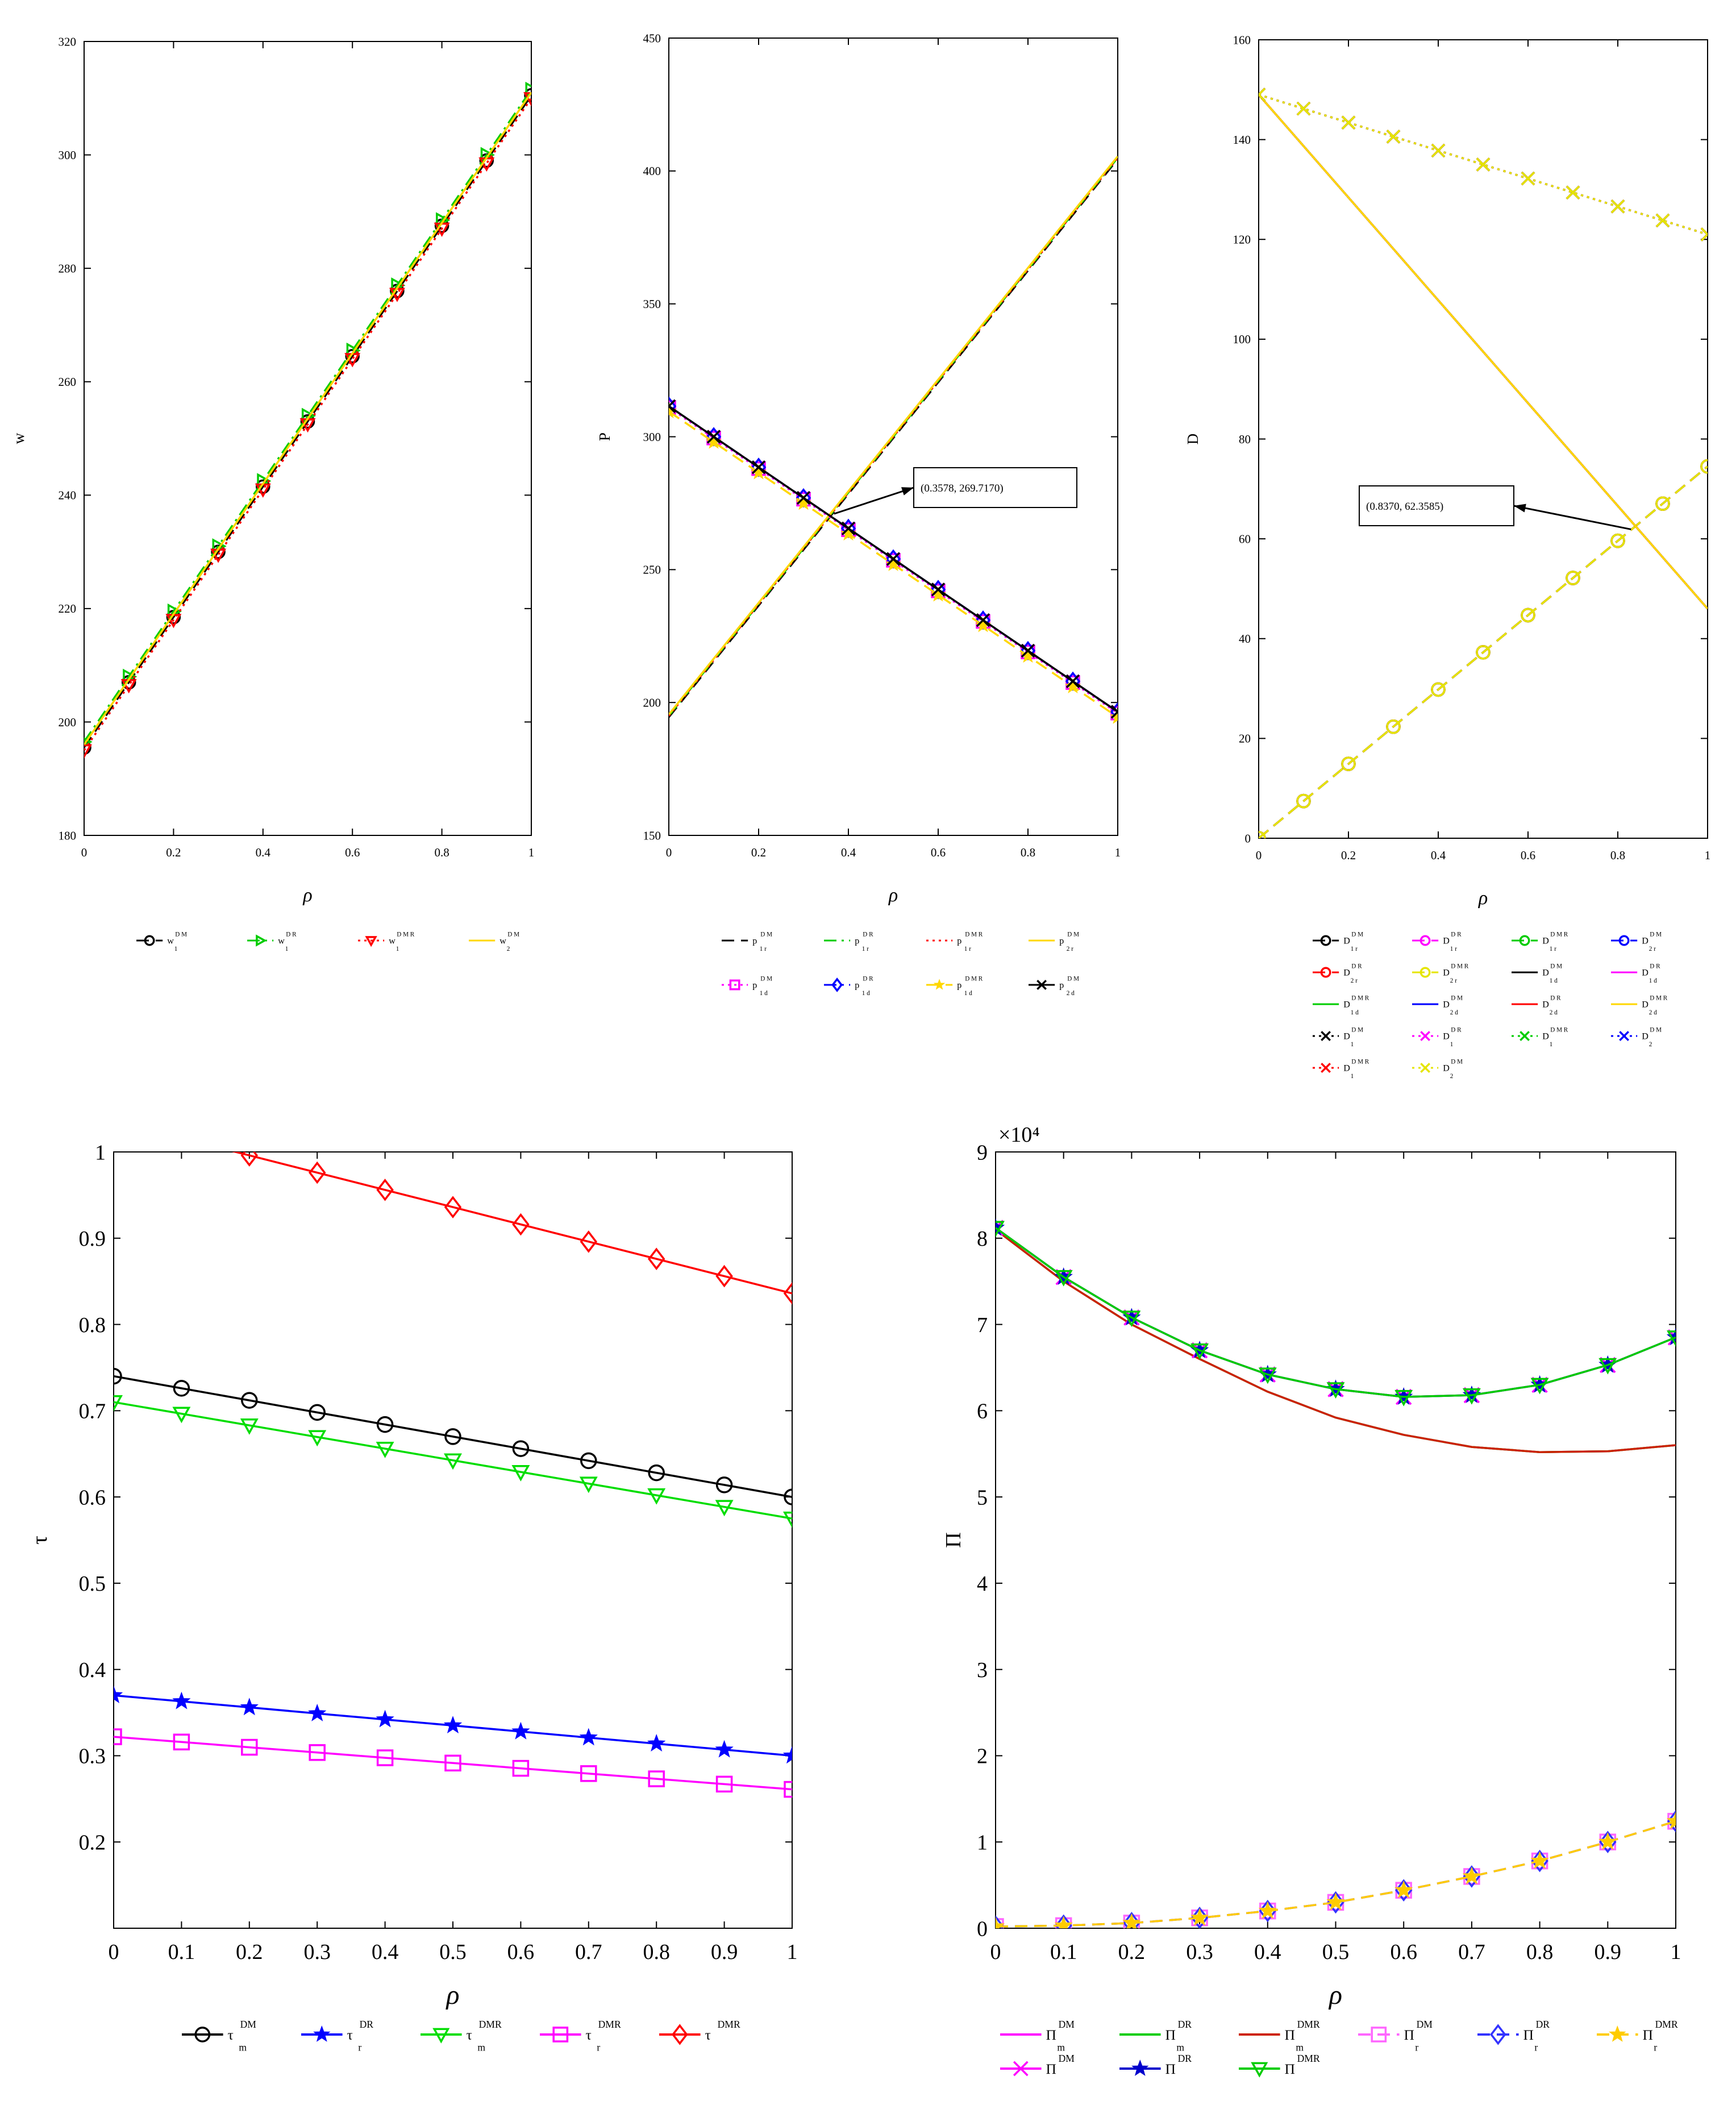  Describe the element at coordinates (982, 1325) in the screenshot. I see `y-tick-label: 7` at that location.